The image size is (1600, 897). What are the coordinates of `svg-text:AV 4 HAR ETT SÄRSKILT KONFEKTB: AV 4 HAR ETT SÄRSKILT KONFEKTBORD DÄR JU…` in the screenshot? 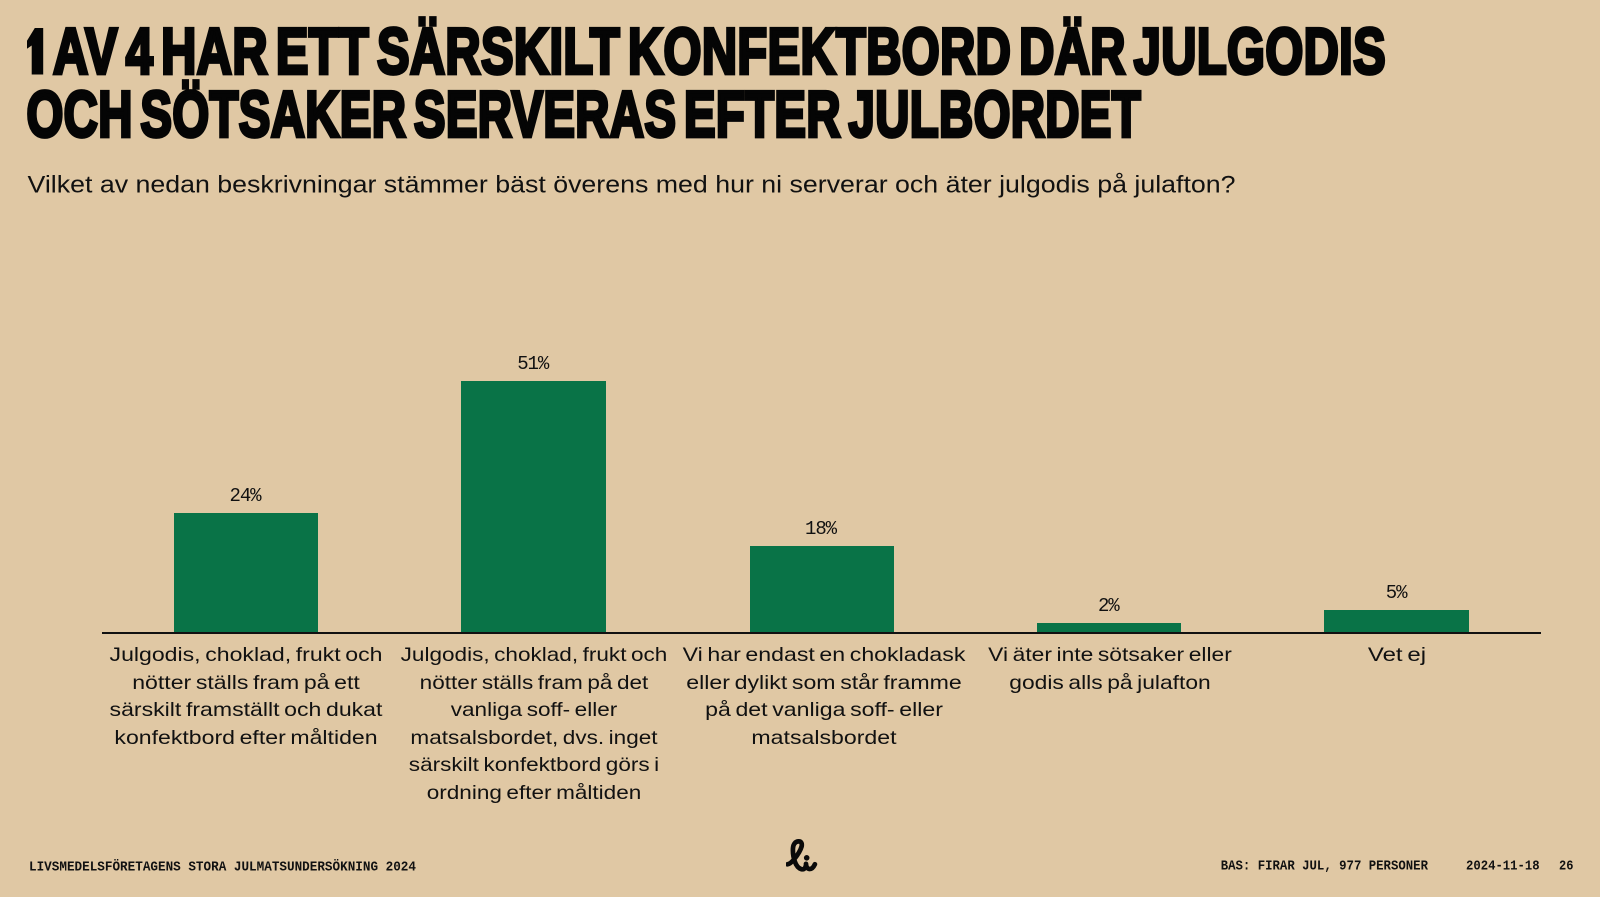 It's located at (719, 51).